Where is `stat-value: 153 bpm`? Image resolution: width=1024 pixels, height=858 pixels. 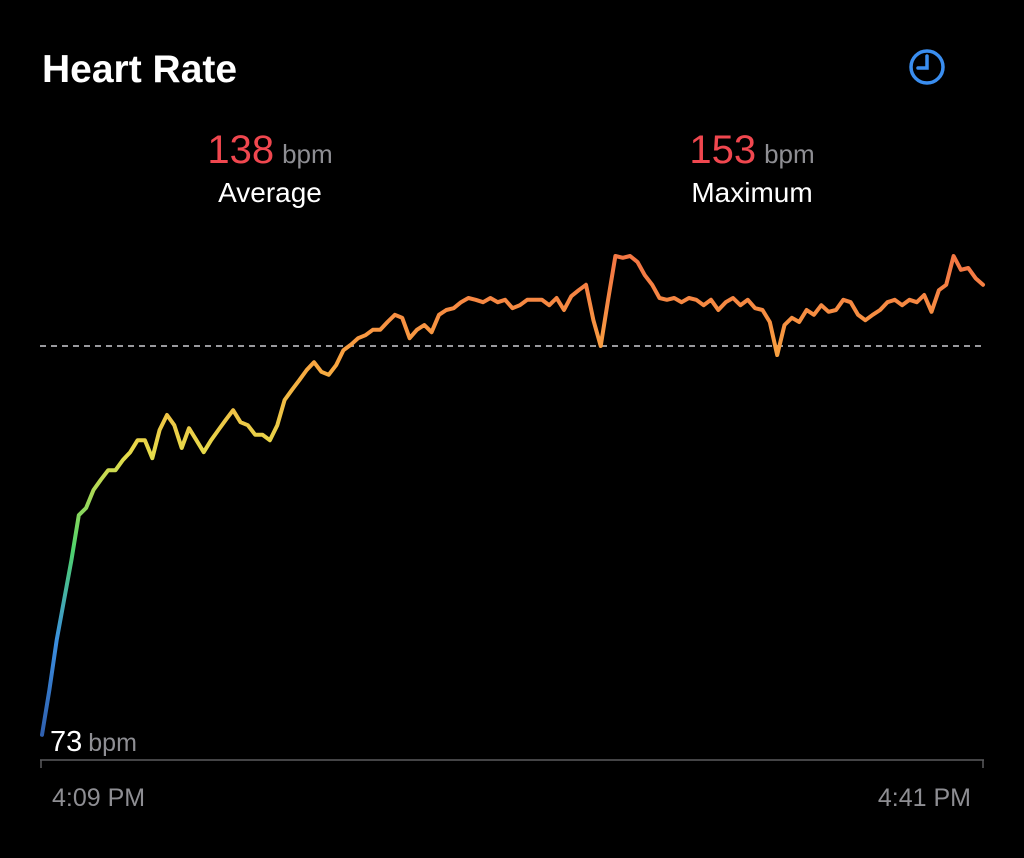 stat-value: 153 bpm is located at coordinates (751, 150).